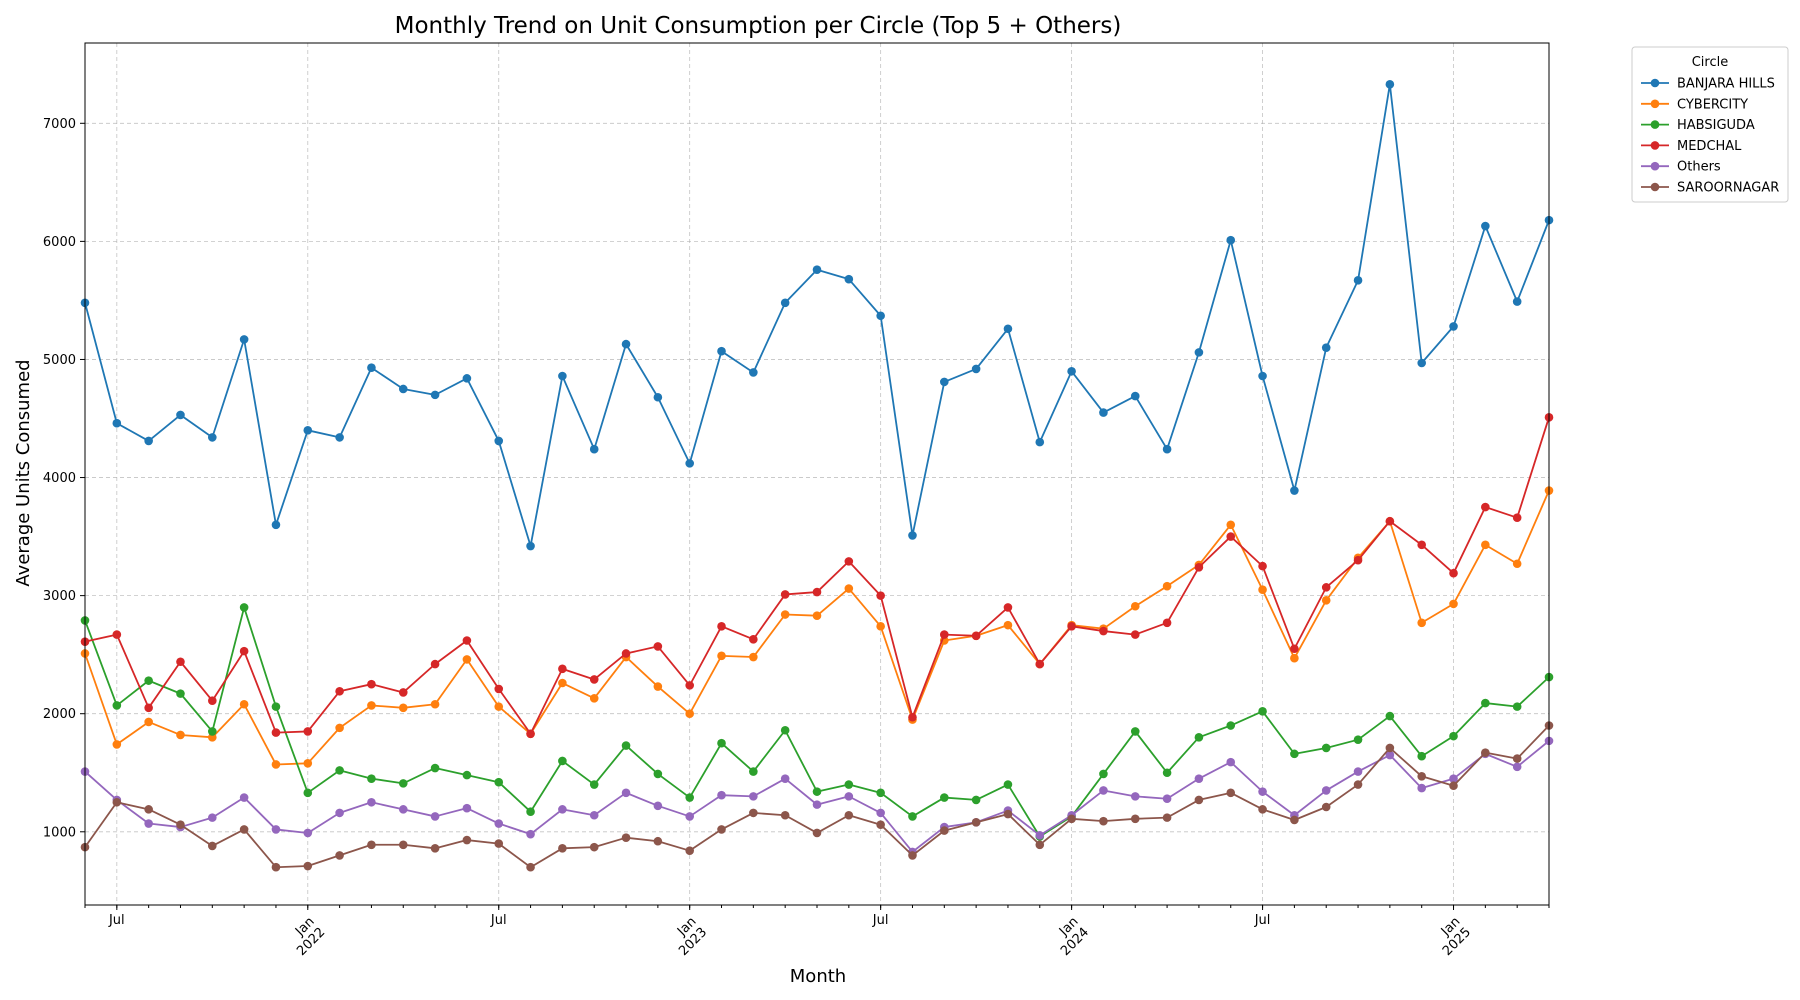 Image resolution: width=1800 pixels, height=1000 pixels. What do you see at coordinates (817, 796) in the screenshot?
I see `series-others` at bounding box center [817, 796].